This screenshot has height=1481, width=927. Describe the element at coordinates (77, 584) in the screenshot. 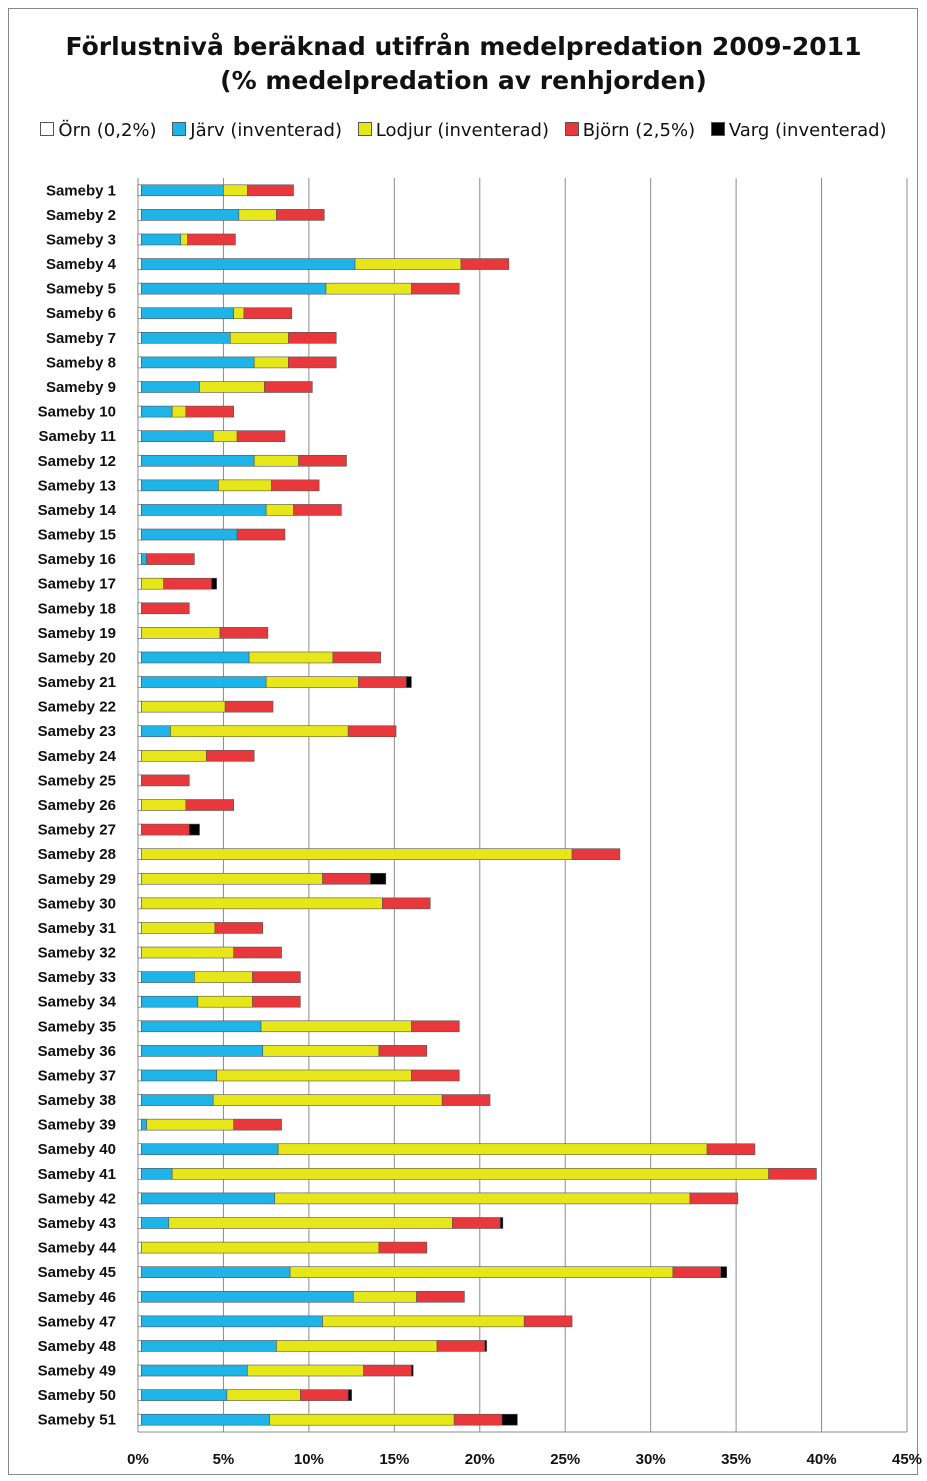

I see `category-label: Sameby 17` at that location.